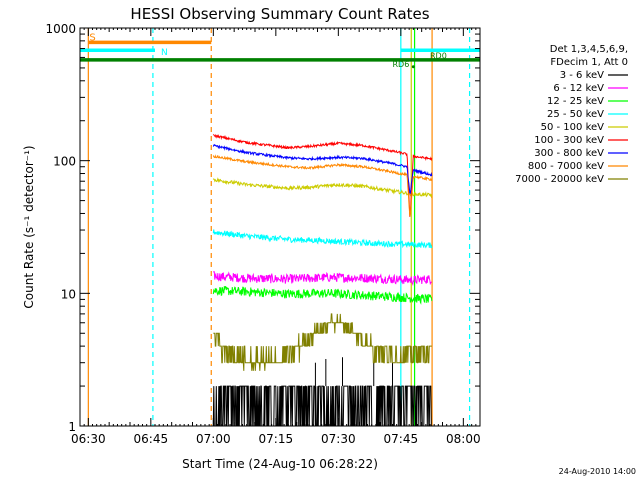 The height and width of the screenshot is (480, 640). Describe the element at coordinates (575, 101) in the screenshot. I see `legend-entry: 12 - 25 keV` at that location.